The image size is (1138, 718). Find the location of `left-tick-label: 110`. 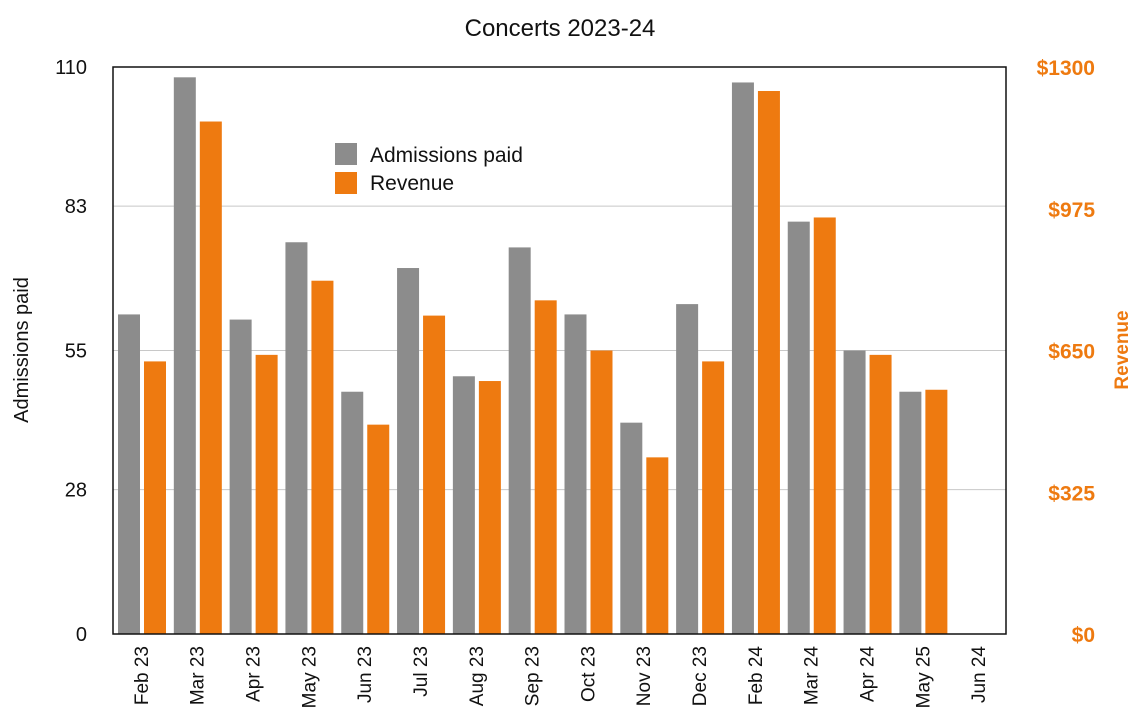

left-tick-label: 110 is located at coordinates (71, 68).